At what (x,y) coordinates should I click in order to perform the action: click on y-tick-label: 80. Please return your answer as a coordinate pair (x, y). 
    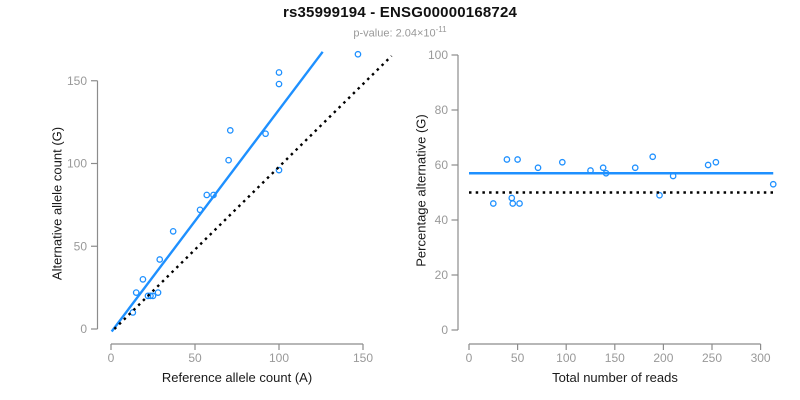
    Looking at the image, I should click on (442, 110).